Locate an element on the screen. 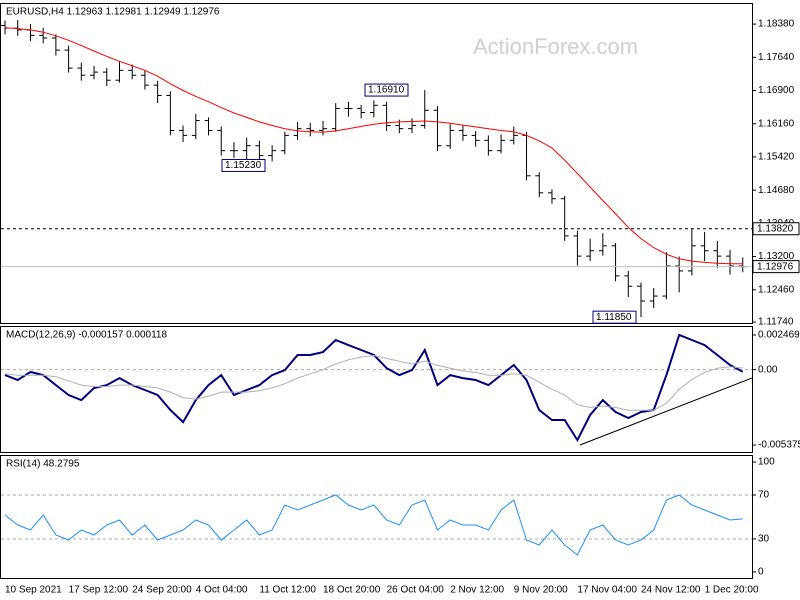 This screenshot has width=800, height=600. panel-title: MACD(12,26,9) -0.000157 0.000118 is located at coordinates (86, 335).